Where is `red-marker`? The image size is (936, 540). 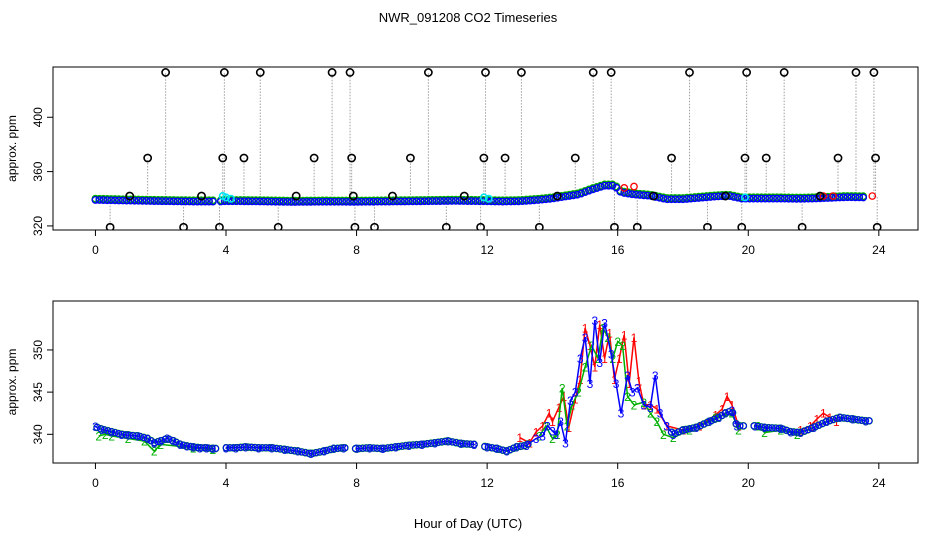 red-marker is located at coordinates (634, 186).